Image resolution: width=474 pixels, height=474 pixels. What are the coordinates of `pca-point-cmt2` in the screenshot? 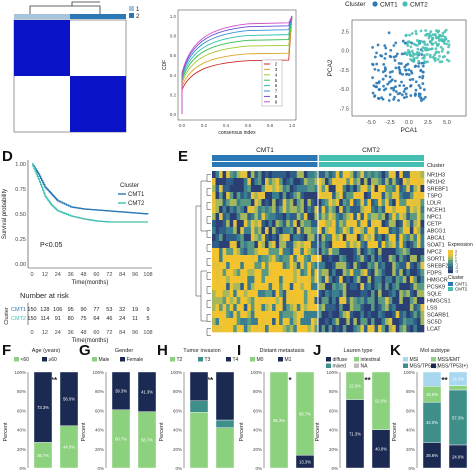 It's located at (429, 38).